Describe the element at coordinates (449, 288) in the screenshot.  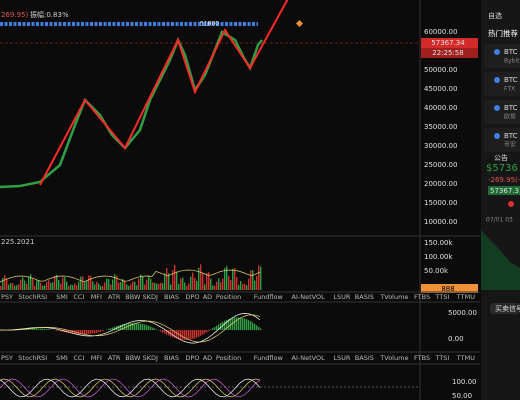
I see `volume-badge` at that location.